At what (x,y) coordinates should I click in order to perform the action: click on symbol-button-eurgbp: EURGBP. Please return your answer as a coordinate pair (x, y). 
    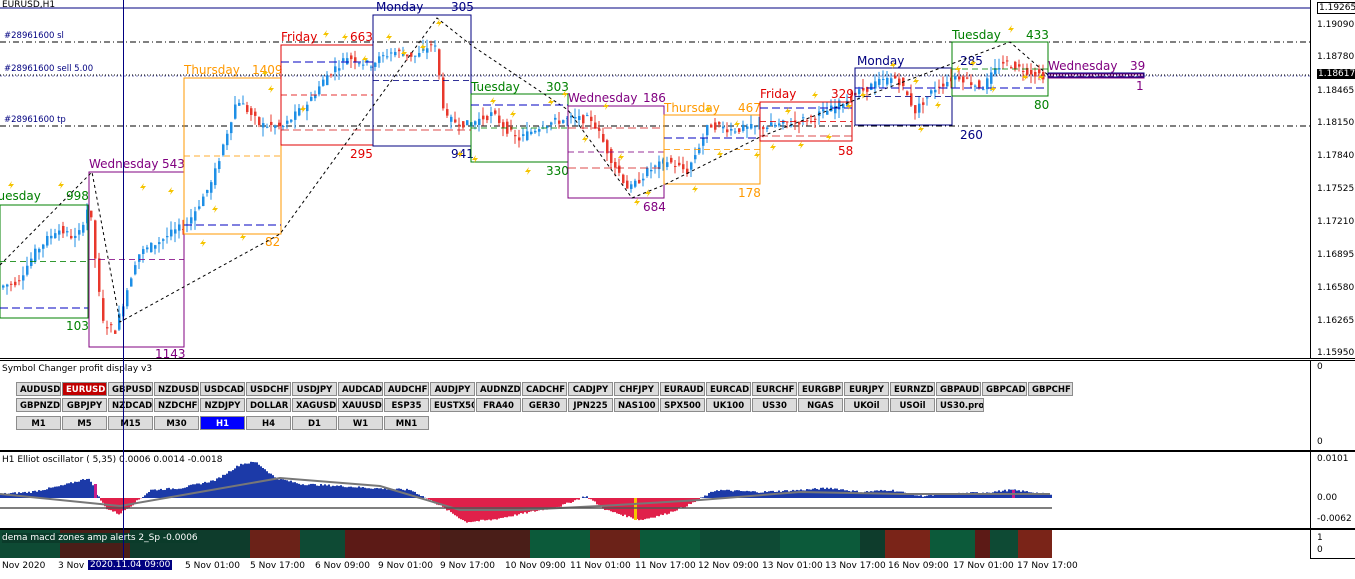
    Looking at the image, I should click on (820, 389).